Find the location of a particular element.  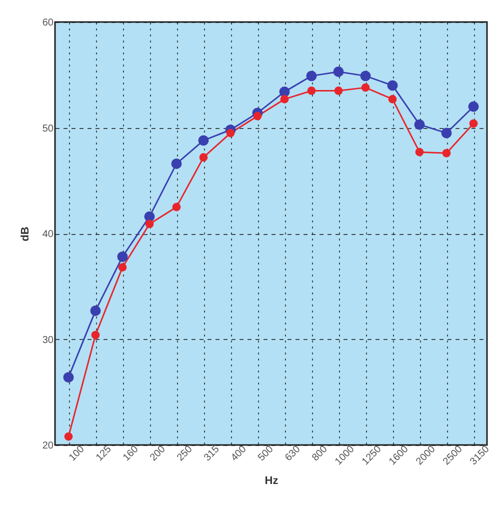

x-tick-label: 400 is located at coordinates (239, 454).